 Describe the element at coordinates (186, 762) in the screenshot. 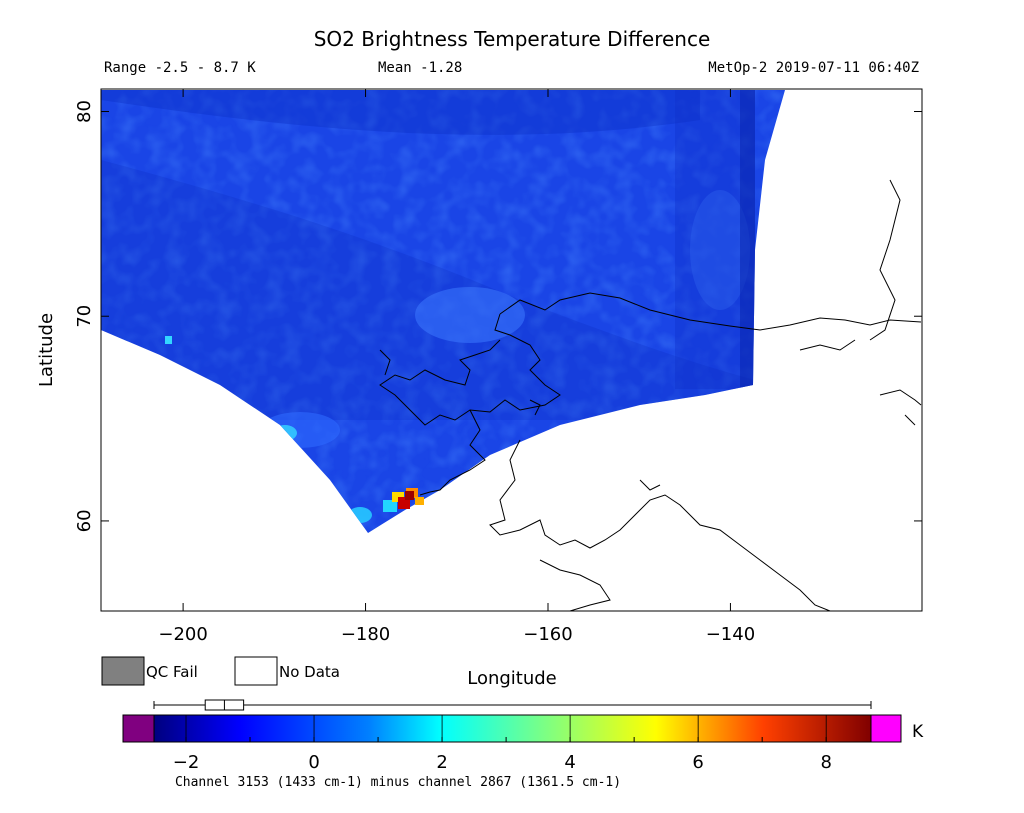

I see `colorbar-tick-label: −2` at that location.